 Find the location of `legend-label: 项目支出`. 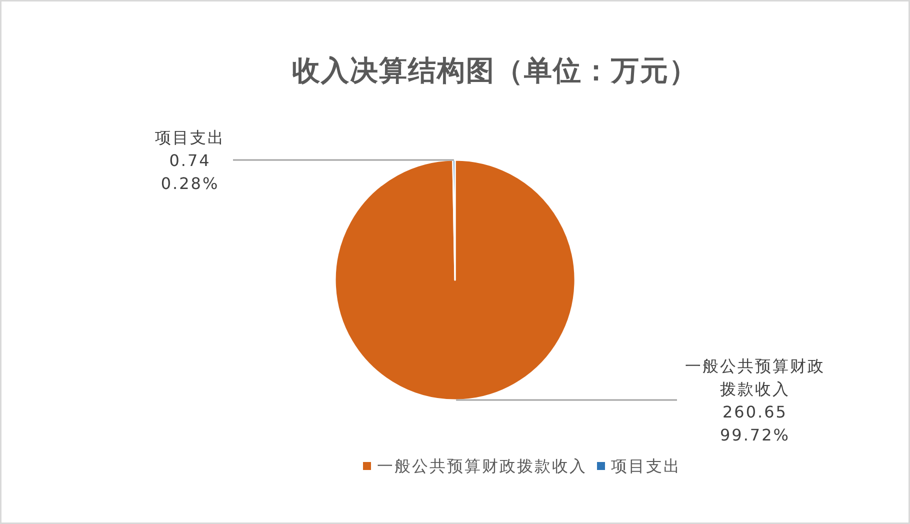

legend-label: 项目支出 is located at coordinates (646, 466).